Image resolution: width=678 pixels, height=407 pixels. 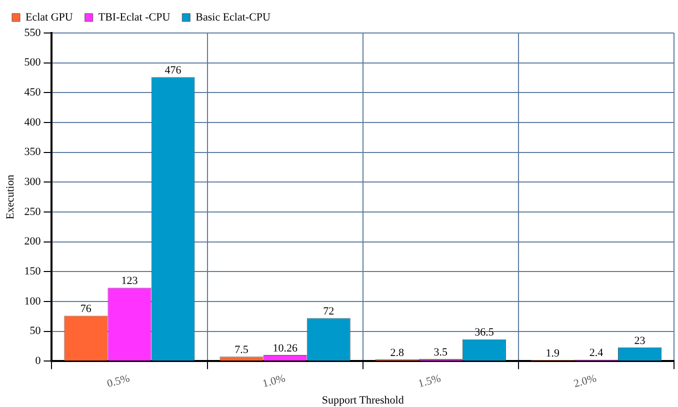 I want to click on x-axis-title: Support Threshold, so click(x=363, y=400).